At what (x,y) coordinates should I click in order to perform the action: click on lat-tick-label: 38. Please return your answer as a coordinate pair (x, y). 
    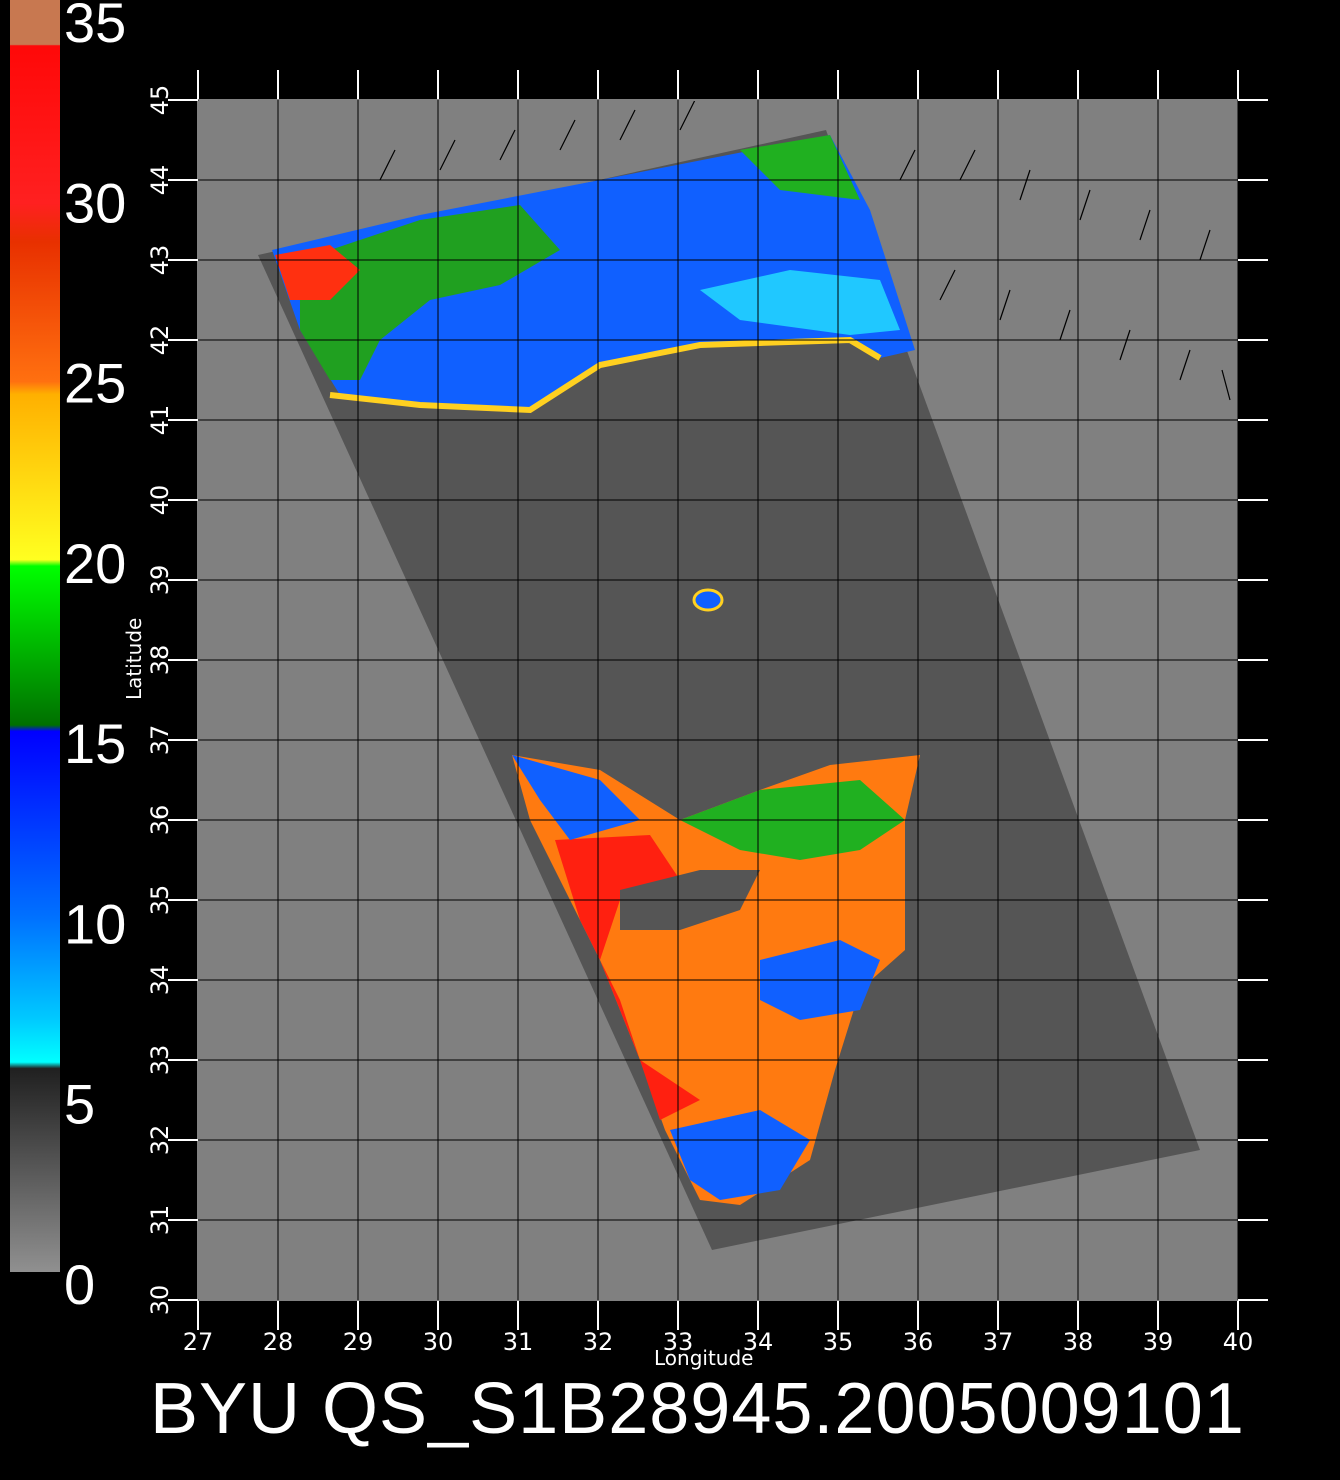
    Looking at the image, I should click on (160, 660).